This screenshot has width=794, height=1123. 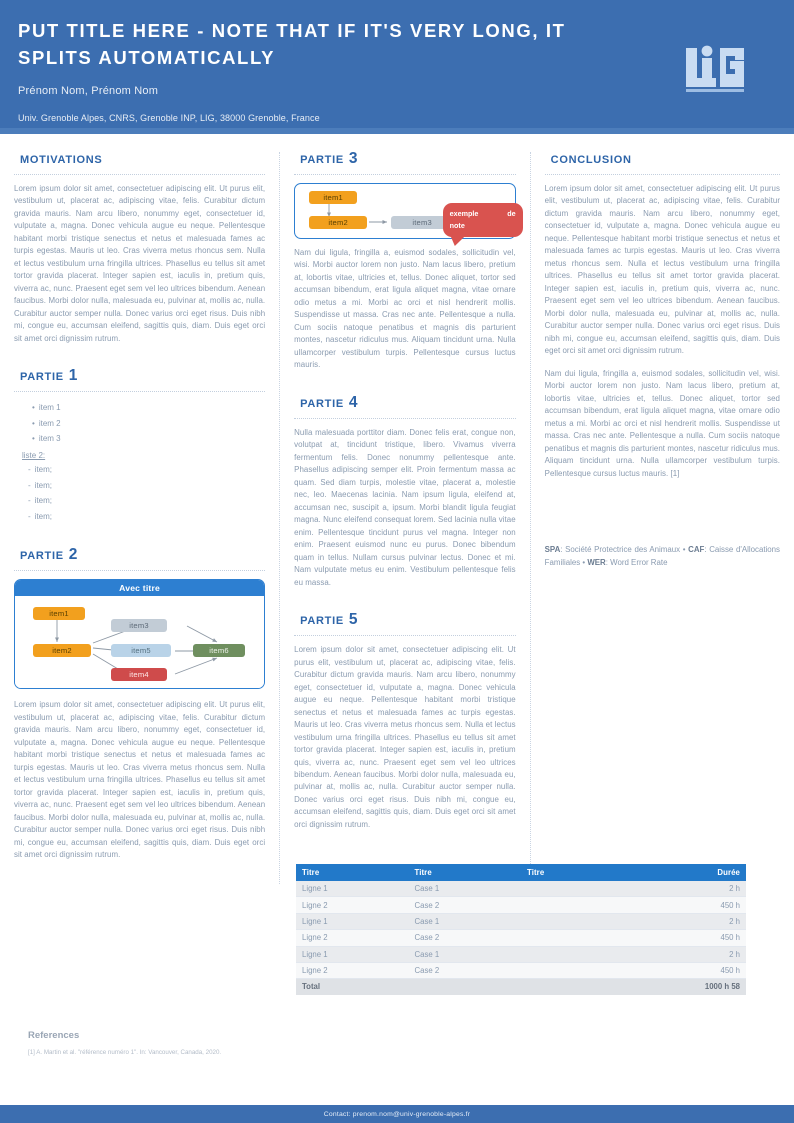 What do you see at coordinates (596, 562) in the screenshot?
I see `abbr-term-wer: WER` at bounding box center [596, 562].